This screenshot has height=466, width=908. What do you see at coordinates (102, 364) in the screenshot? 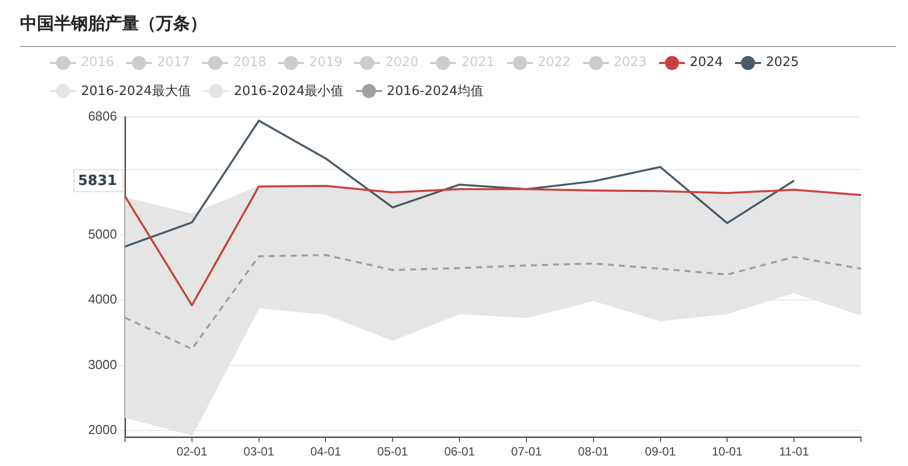
I see `y-tick-label: 3000` at bounding box center [102, 364].